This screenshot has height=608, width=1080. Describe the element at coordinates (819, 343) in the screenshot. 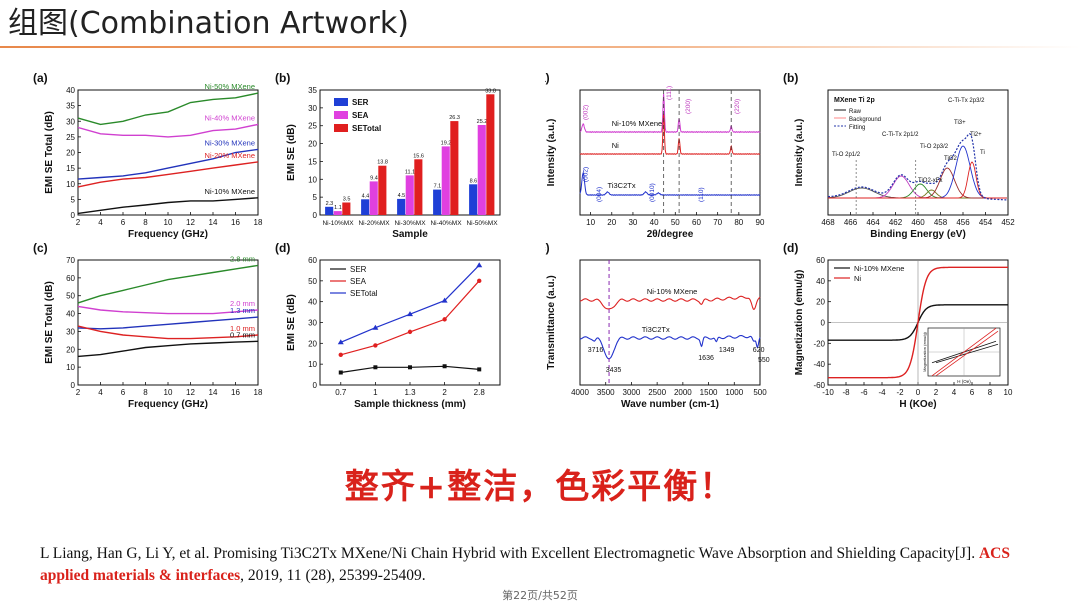

I see `y-tick-label: -20` at that location.